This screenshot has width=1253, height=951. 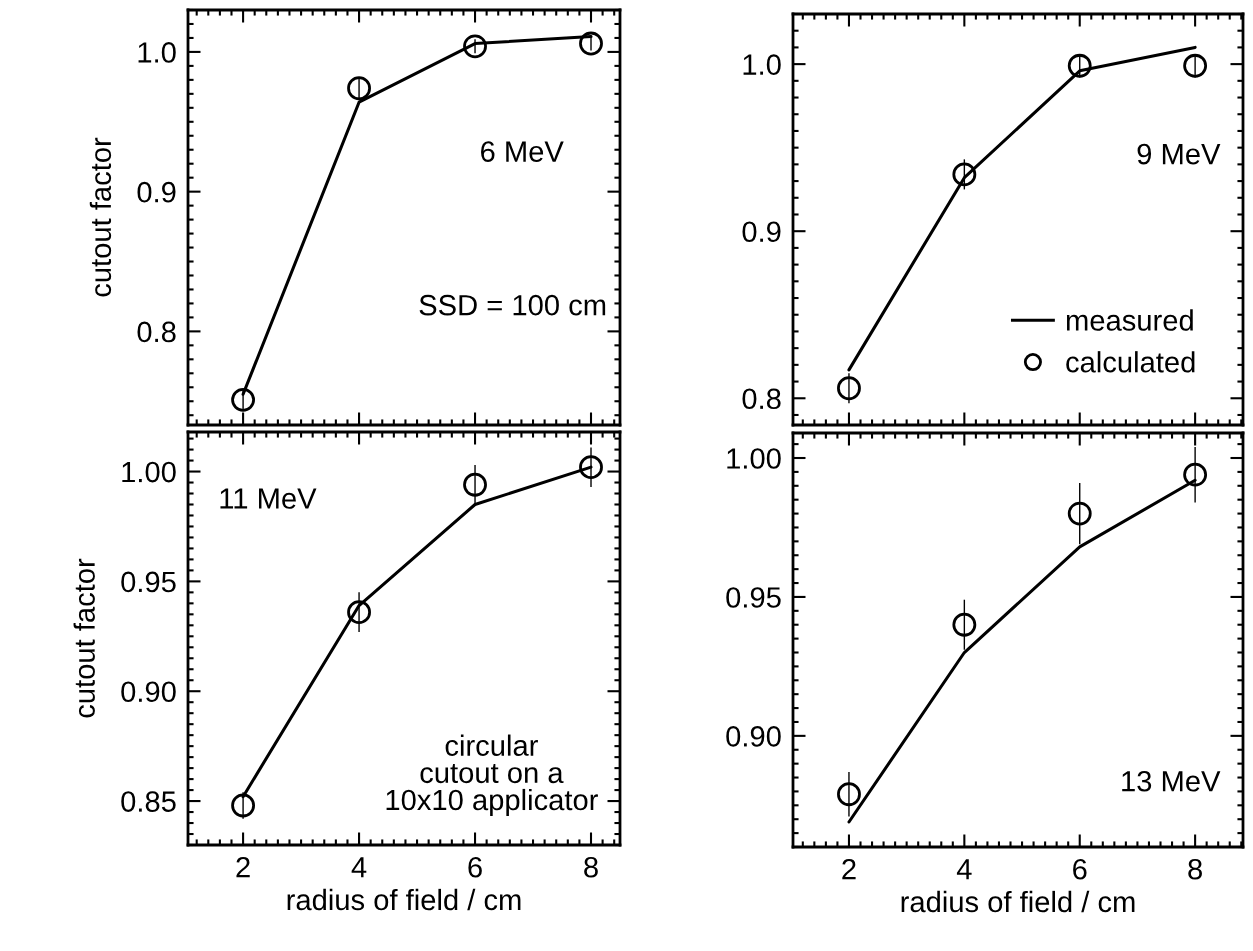 I want to click on annotation: 9 MeV, so click(x=1179, y=154).